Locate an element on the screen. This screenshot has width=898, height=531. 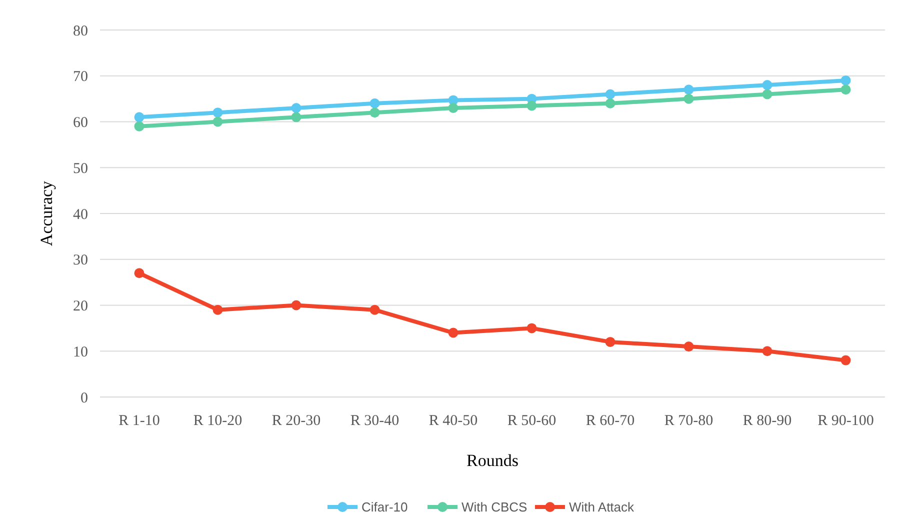
x-tick-label: R 10-20 is located at coordinates (217, 421).